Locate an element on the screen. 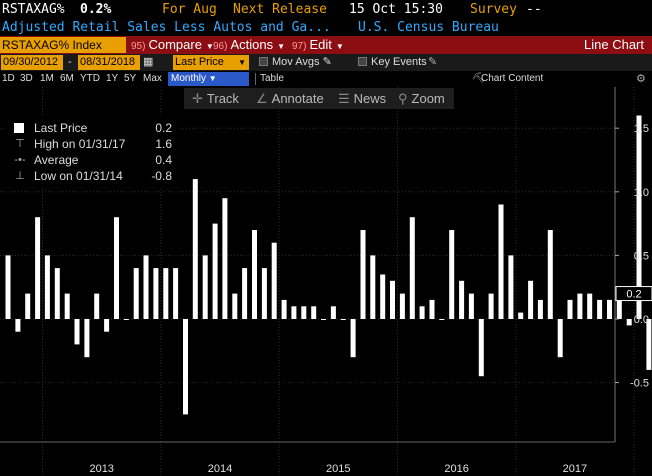 This screenshot has width=652, height=476. track-button: ✛ Track is located at coordinates (215, 98).